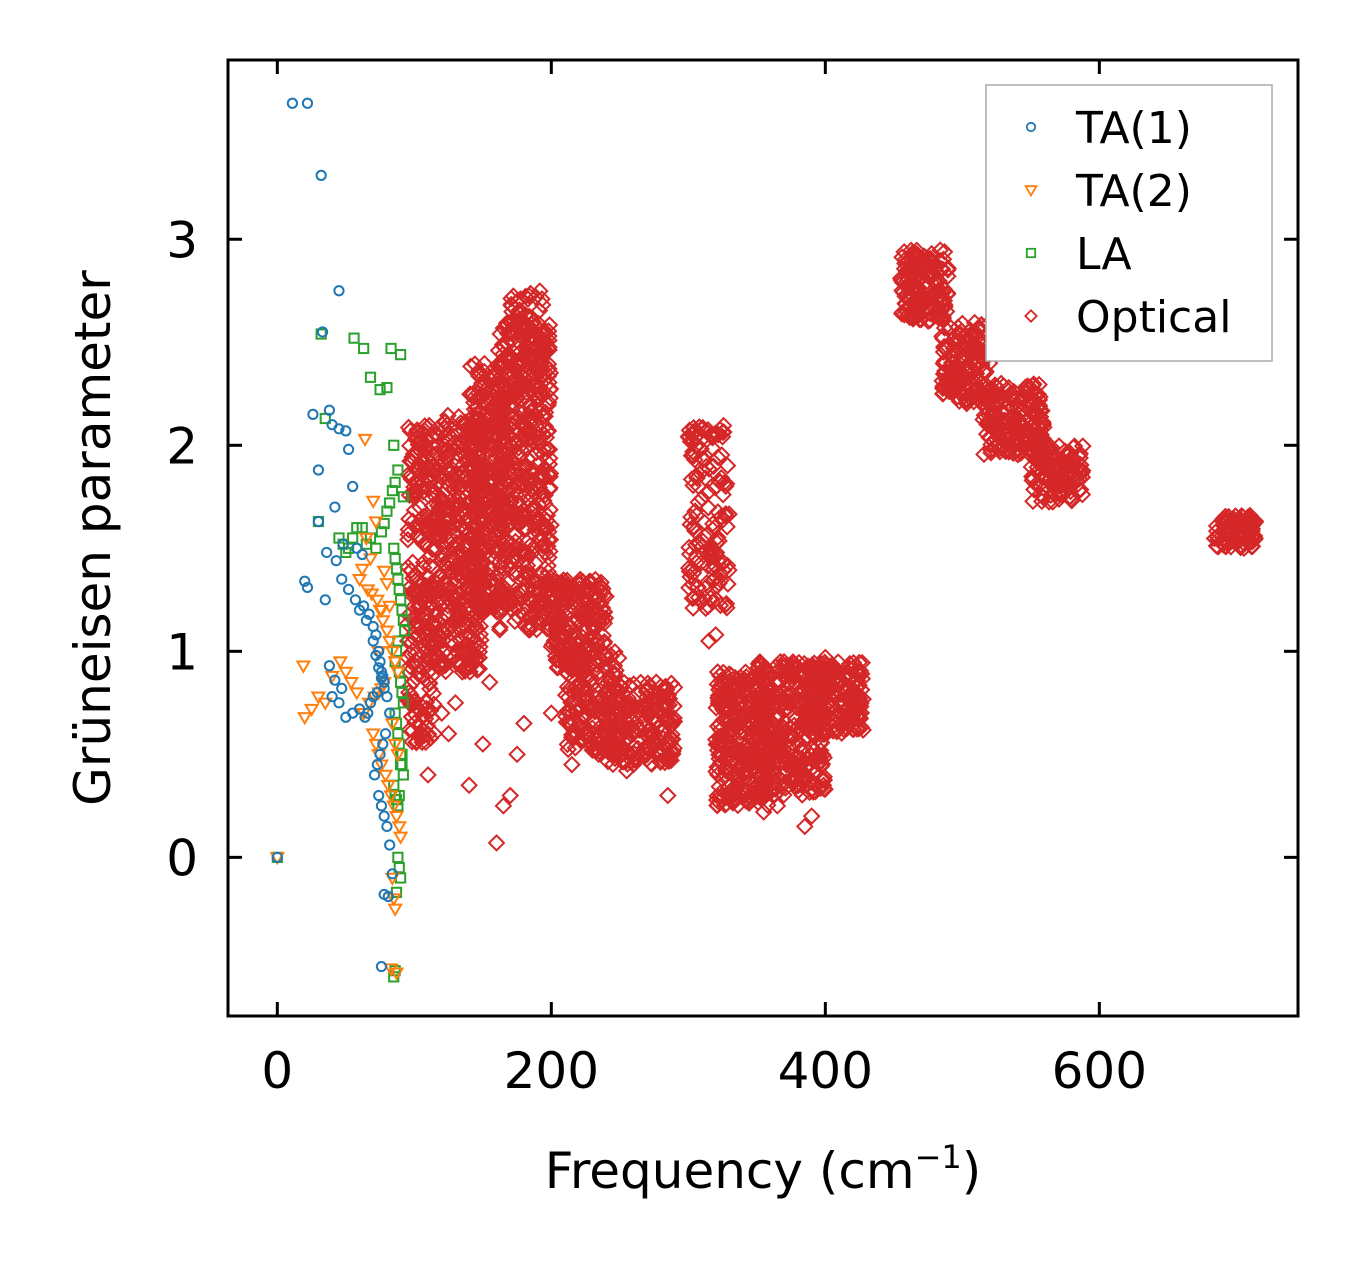 The height and width of the screenshot is (1264, 1357). Describe the element at coordinates (551, 1071) in the screenshot. I see `x-tick-label: 200` at that location.